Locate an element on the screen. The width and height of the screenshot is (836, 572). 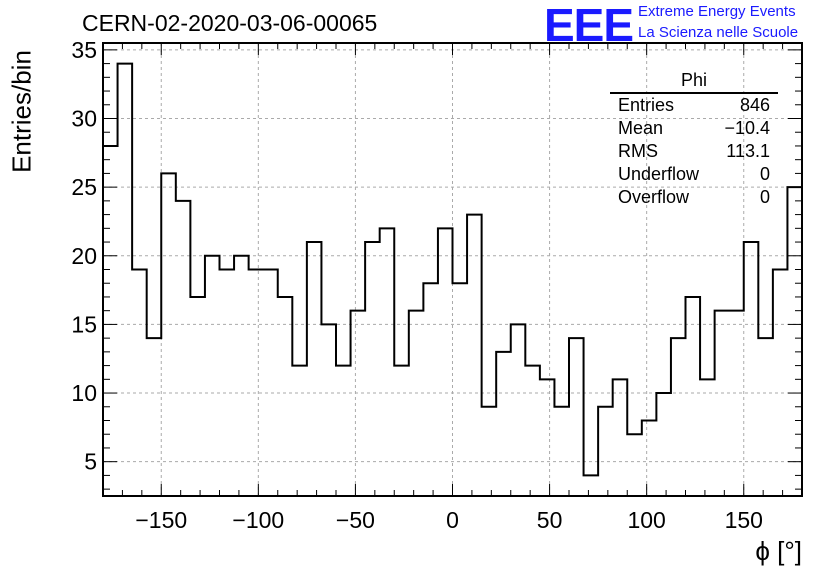
stats-row-underflow: Underflow 0 is located at coordinates (694, 174).